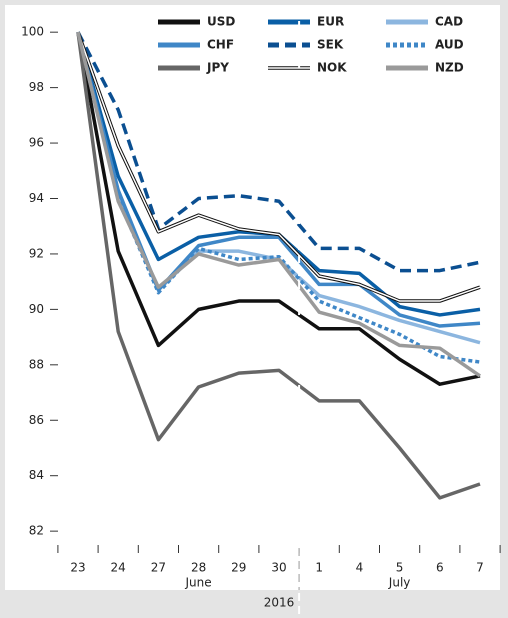  What do you see at coordinates (77, 568) in the screenshot?
I see `x-tick-label: 23` at bounding box center [77, 568].